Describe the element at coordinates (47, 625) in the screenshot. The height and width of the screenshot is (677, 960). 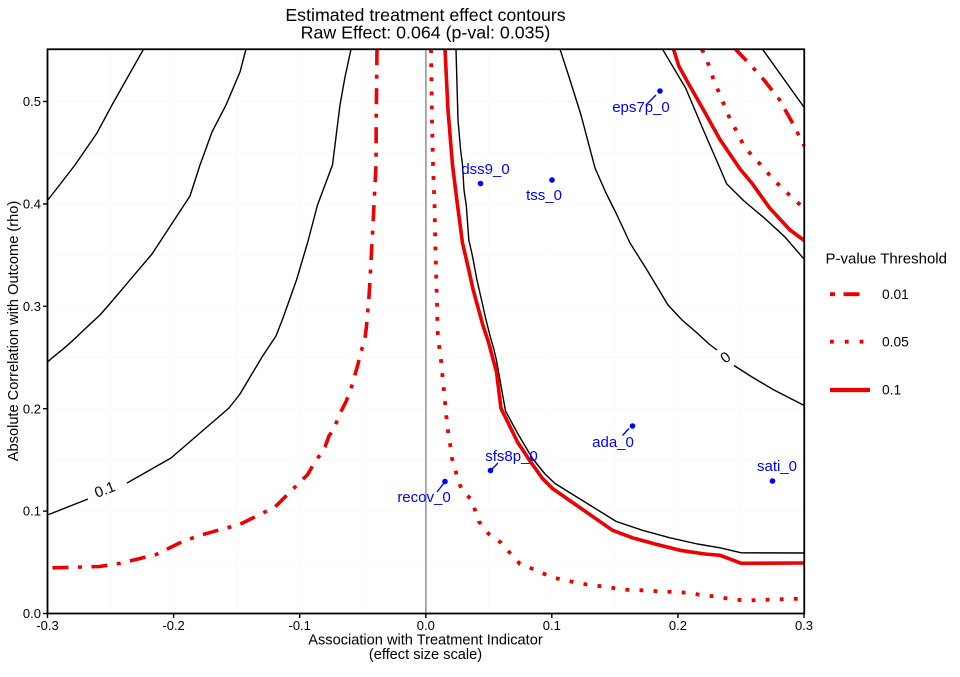
I see `svg-text: -0.3` at that location.